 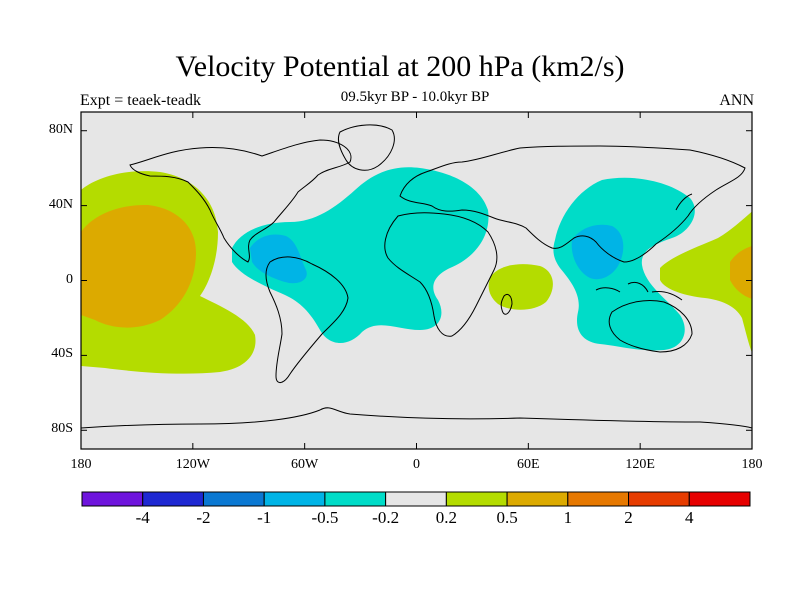 What do you see at coordinates (360, 255) in the screenshot?
I see `region-atlantic-neg` at bounding box center [360, 255].